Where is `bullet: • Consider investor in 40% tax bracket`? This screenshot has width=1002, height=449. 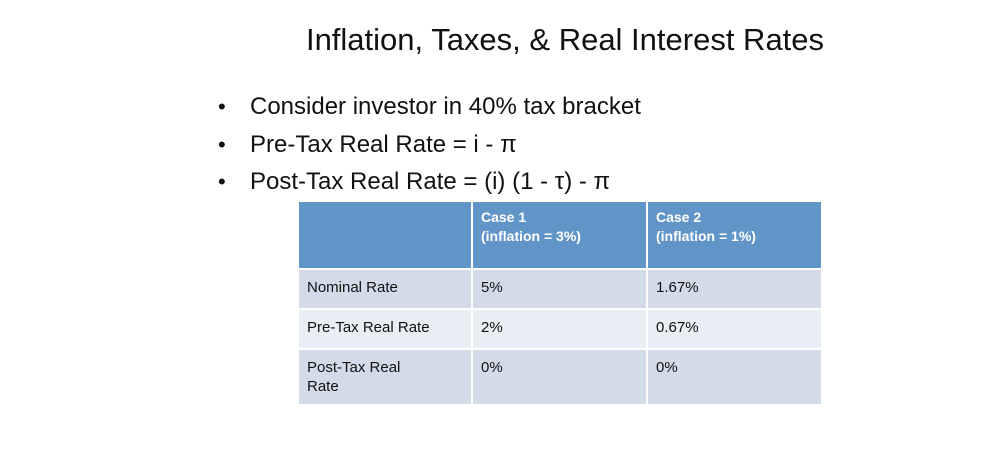
bullet: • Consider investor in 40% tax bracket is located at coordinates (429, 109).